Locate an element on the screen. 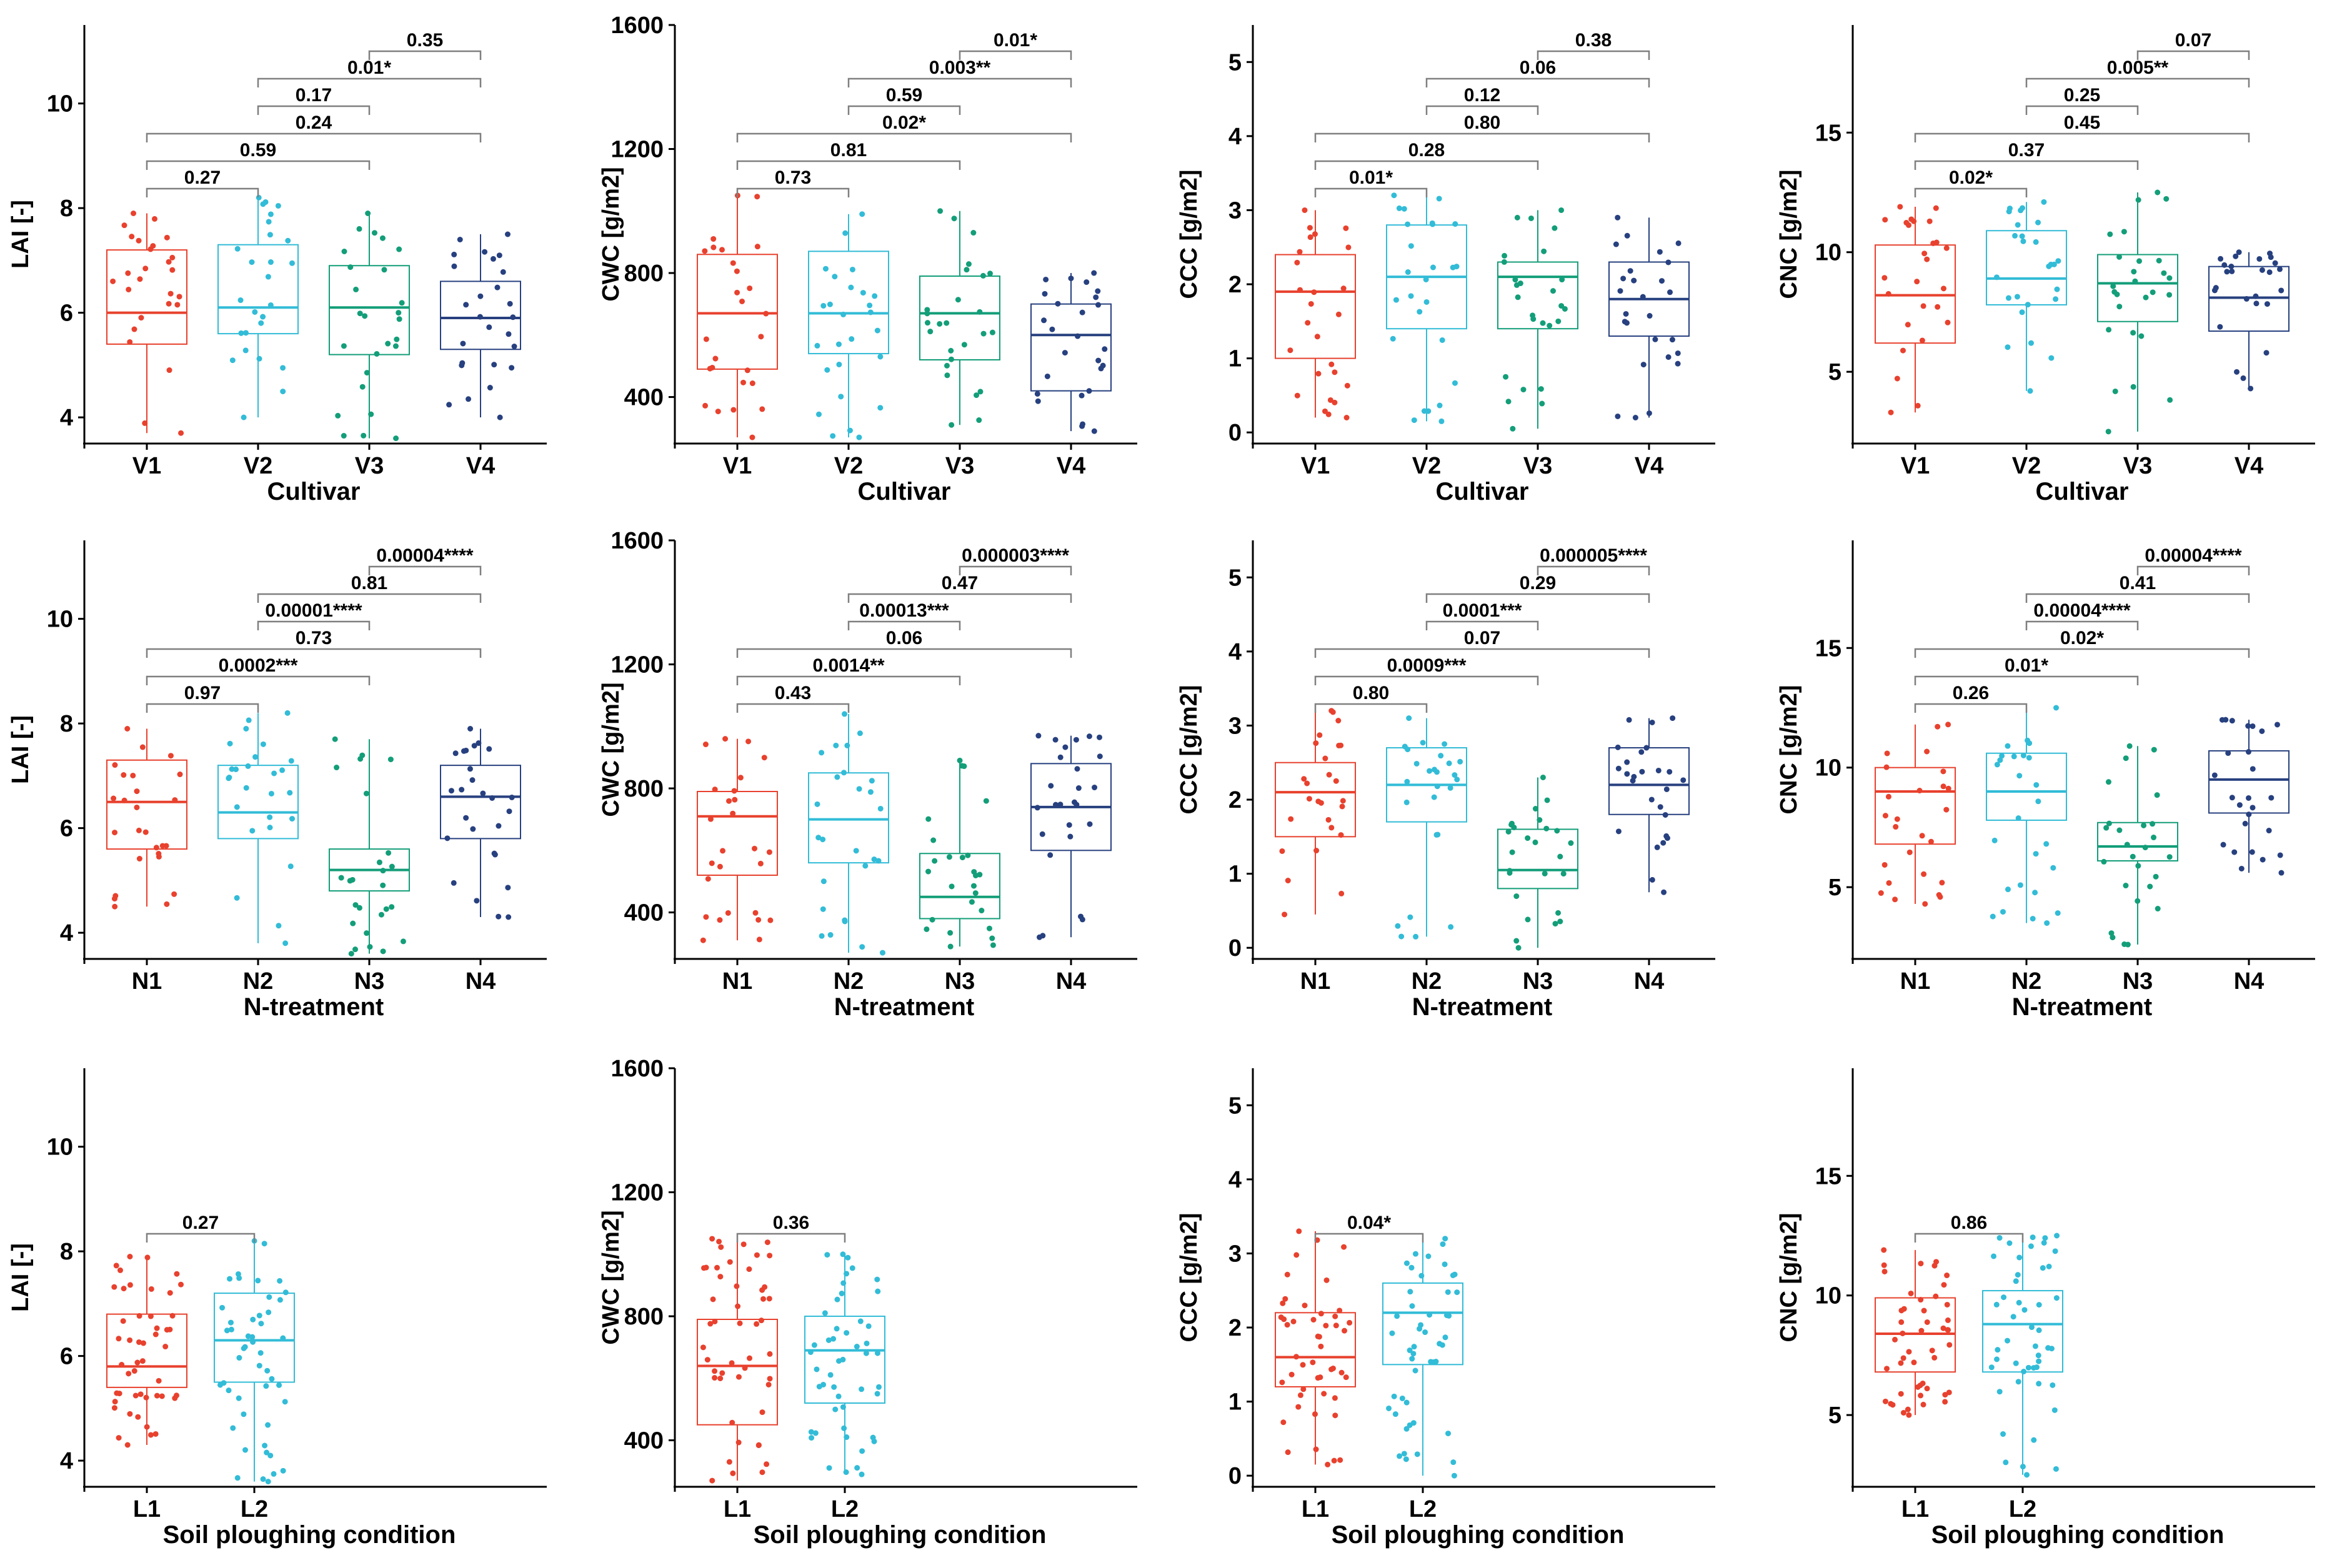  significance-label: 0.000003**** is located at coordinates (1016, 555).